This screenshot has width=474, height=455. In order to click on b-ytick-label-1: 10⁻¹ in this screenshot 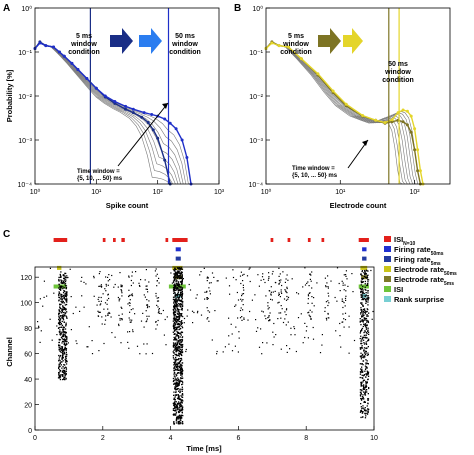, I will do `click(256, 53)`.